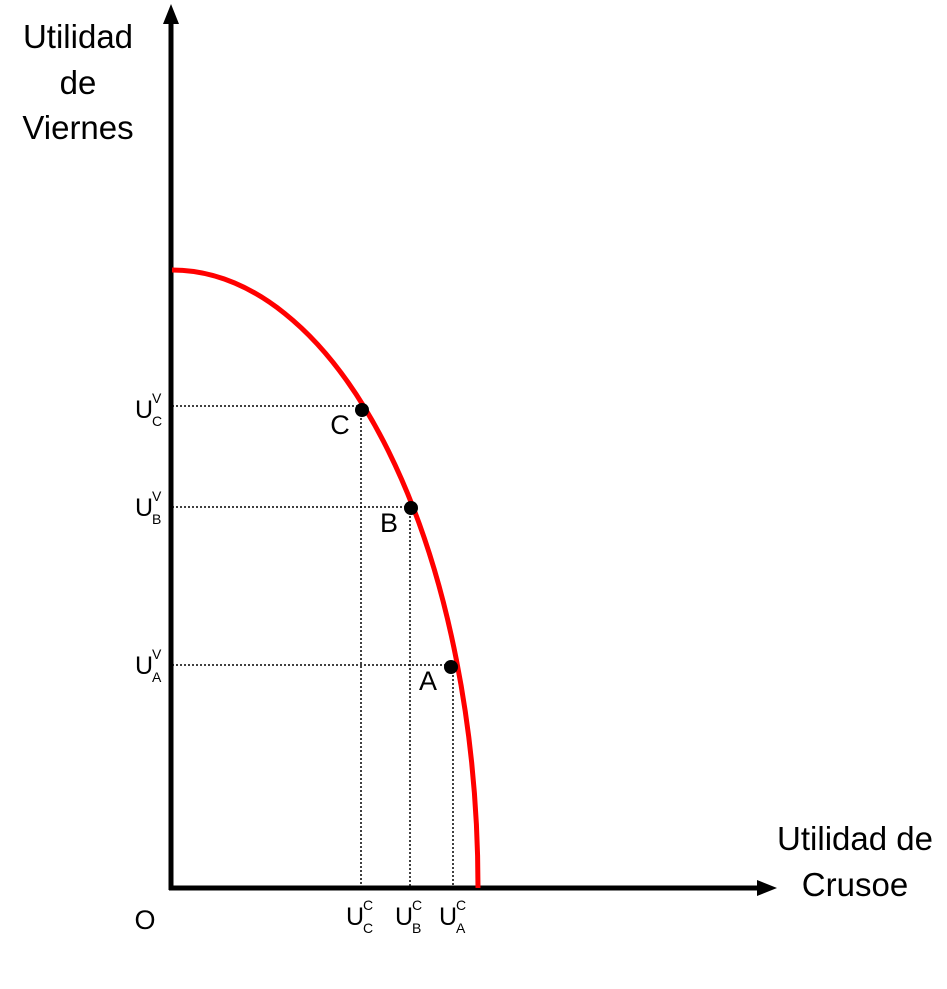  I want to click on point-label: A, so click(428, 681).